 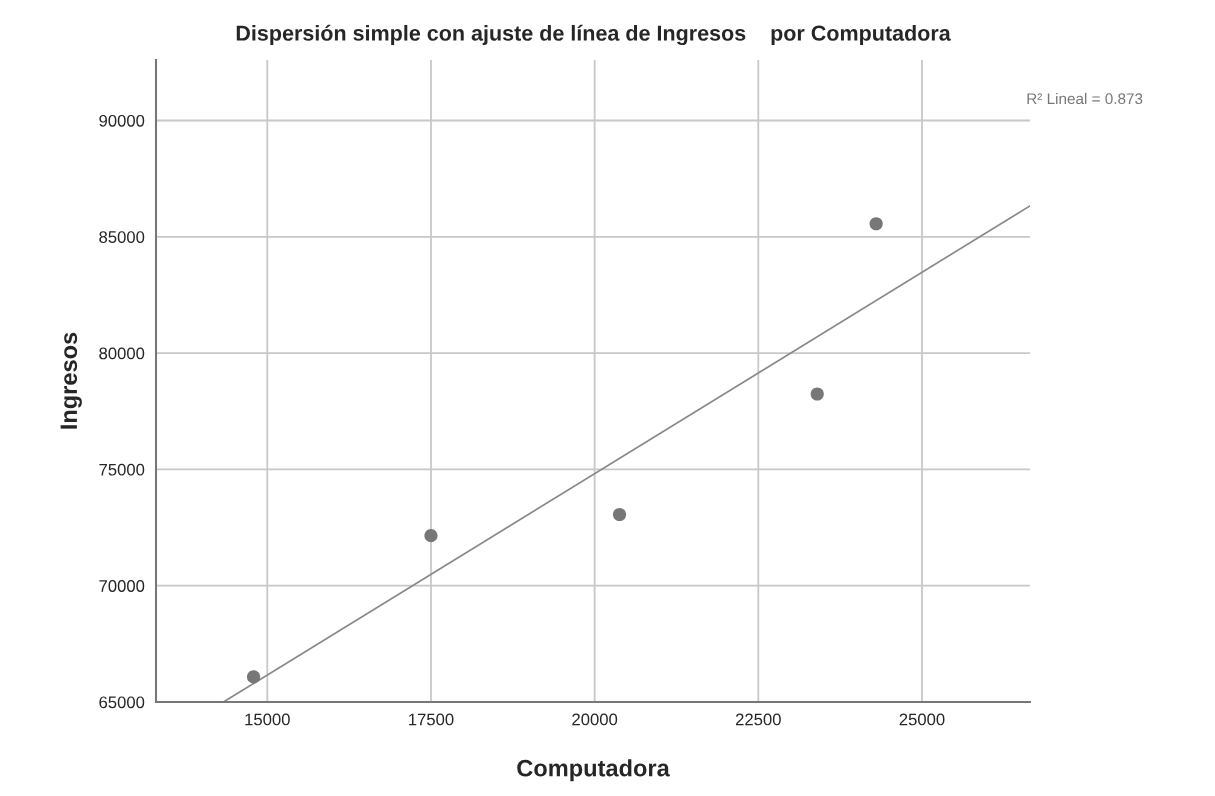 What do you see at coordinates (267, 719) in the screenshot?
I see `x-tick-label: 15000` at bounding box center [267, 719].